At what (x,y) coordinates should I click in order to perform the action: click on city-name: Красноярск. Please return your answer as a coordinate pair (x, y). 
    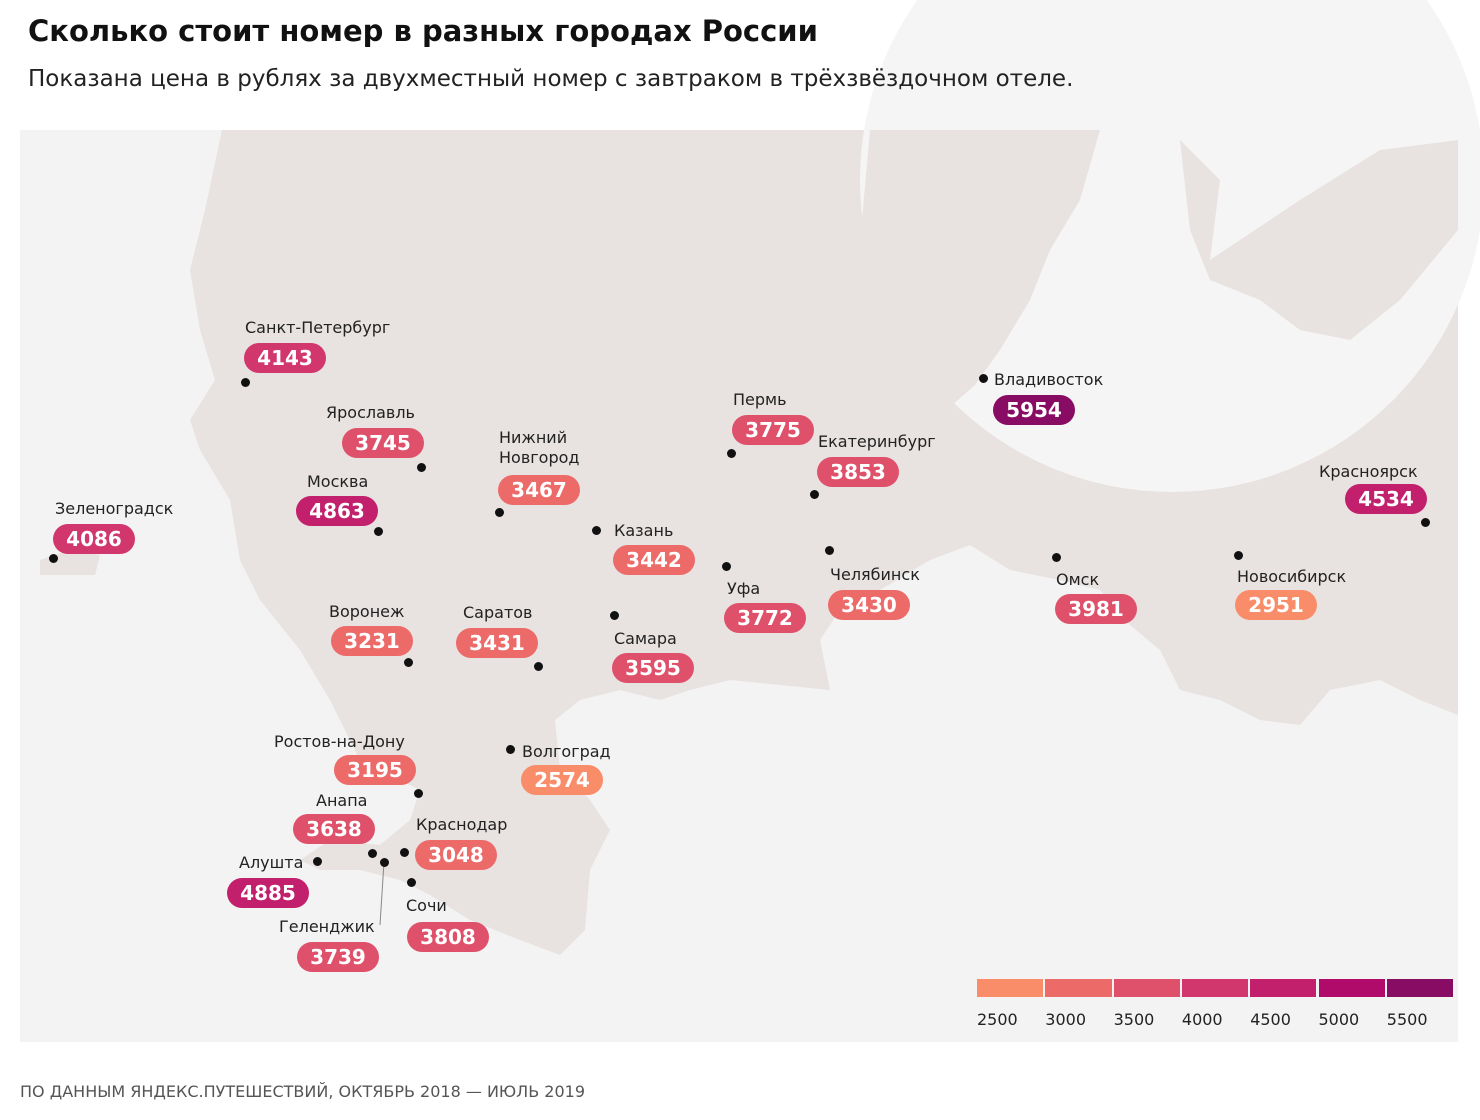
    Looking at the image, I should click on (1368, 471).